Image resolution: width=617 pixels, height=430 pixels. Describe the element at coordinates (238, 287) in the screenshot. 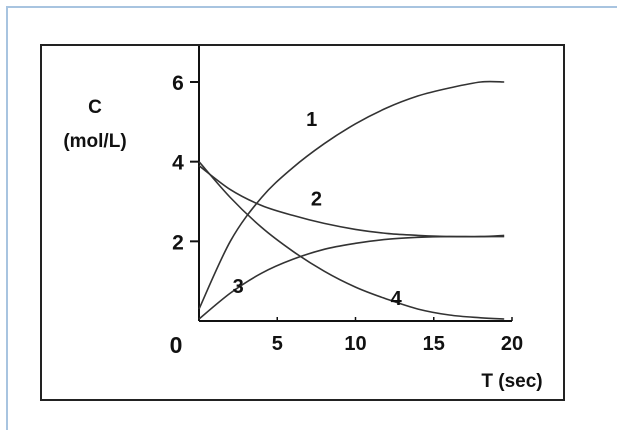

I see `series-3-label: 3` at that location.